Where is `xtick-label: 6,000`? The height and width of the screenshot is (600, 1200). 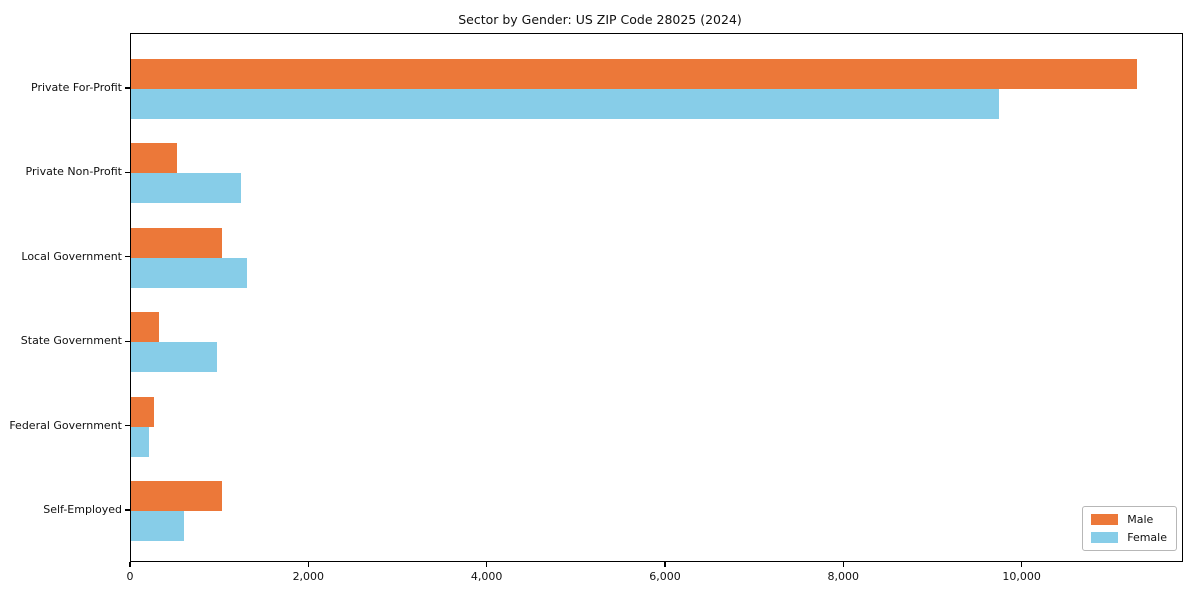
xtick-label: 6,000 is located at coordinates (665, 576).